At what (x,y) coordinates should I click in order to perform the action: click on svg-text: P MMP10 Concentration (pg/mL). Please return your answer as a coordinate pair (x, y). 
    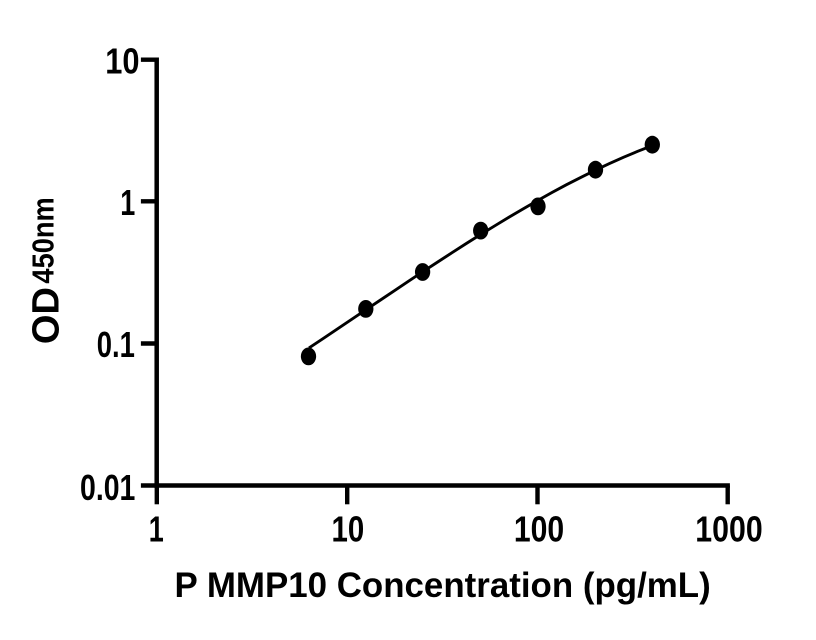
    Looking at the image, I should click on (443, 585).